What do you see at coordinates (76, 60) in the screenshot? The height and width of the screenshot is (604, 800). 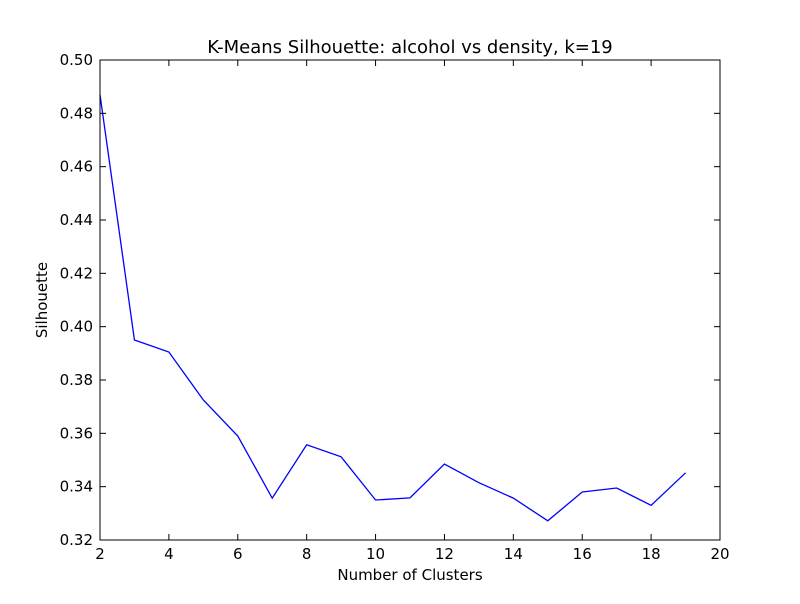 I see `y-tick-label: 0.50` at bounding box center [76, 60].